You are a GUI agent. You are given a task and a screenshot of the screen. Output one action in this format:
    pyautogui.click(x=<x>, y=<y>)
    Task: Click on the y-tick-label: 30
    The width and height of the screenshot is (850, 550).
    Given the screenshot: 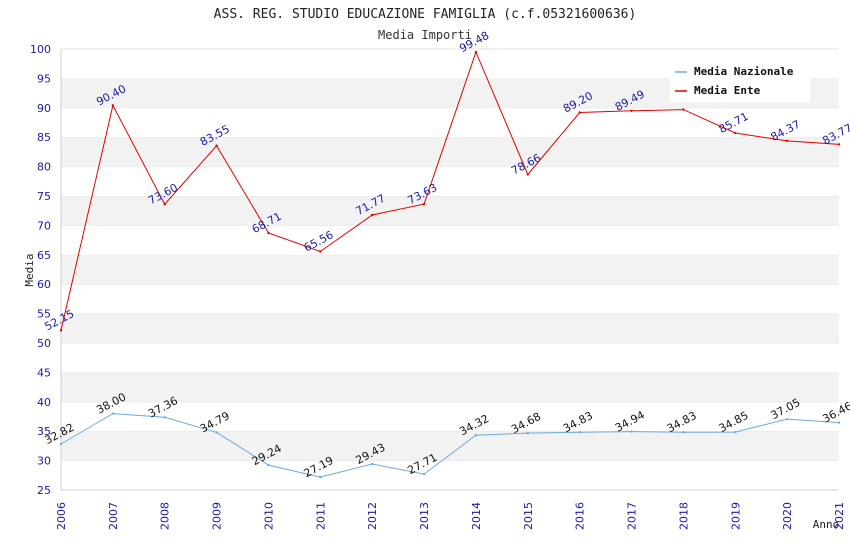 What is the action you would take?
    pyautogui.click(x=44, y=461)
    